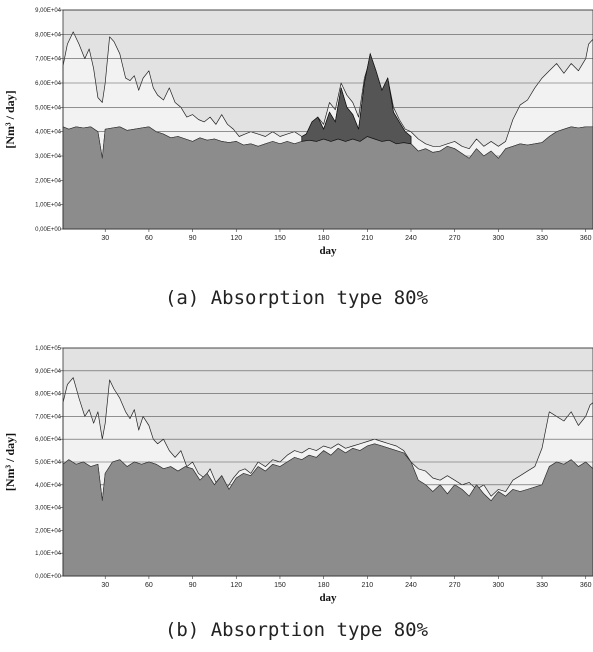 This screenshot has height=652, width=593. I want to click on series-area-dark-peak-front, so click(356, 98).